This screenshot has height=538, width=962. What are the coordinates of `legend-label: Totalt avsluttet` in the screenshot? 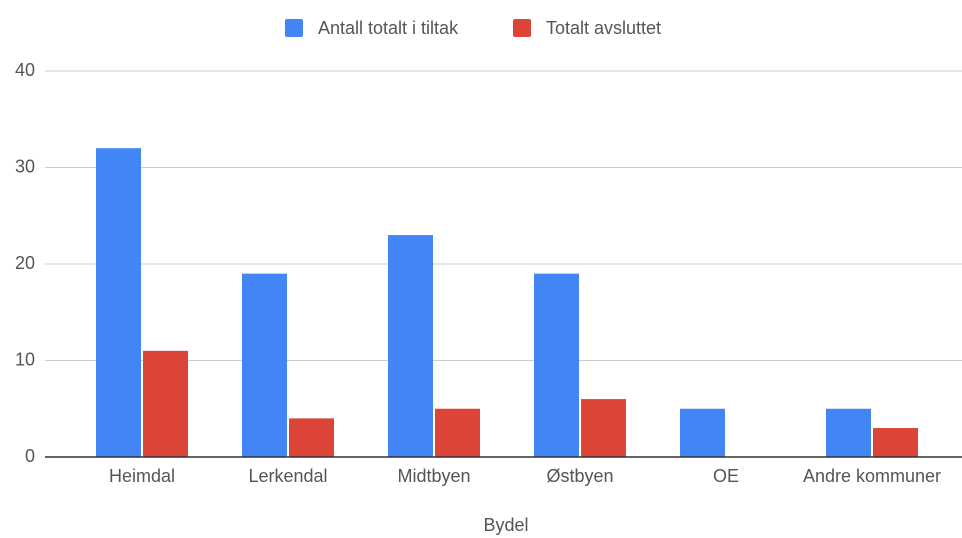 It's located at (603, 28).